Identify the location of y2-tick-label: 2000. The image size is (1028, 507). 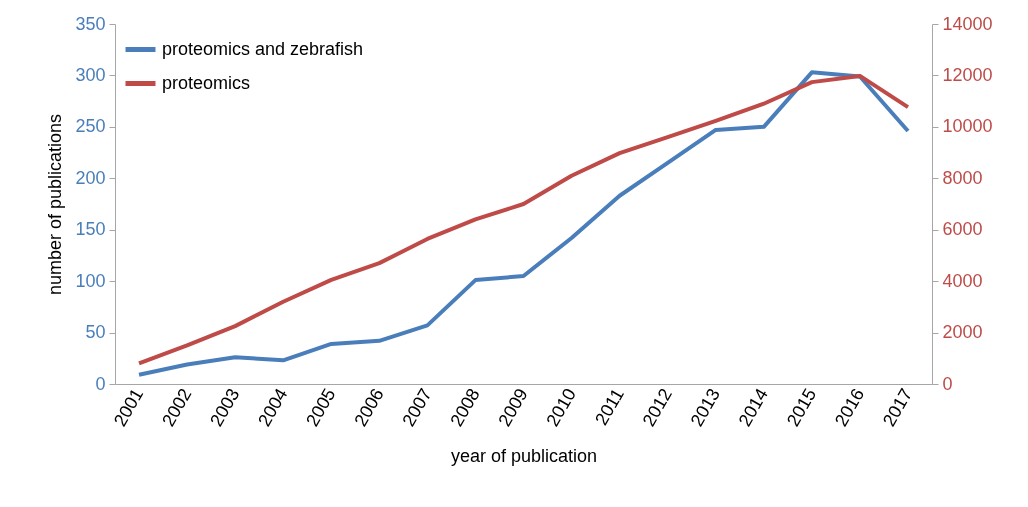
(962, 332).